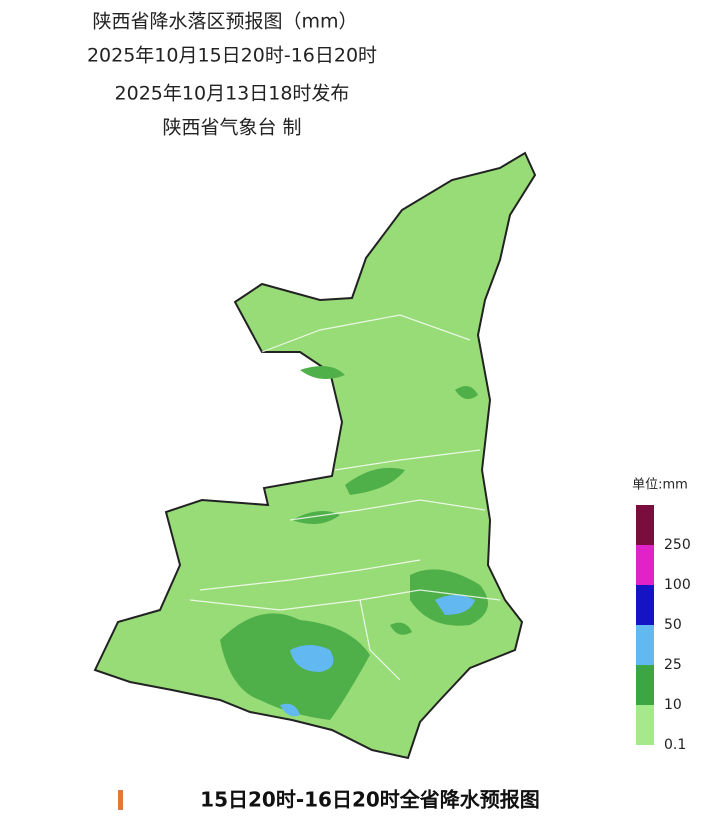 The width and height of the screenshot is (720, 820). I want to click on caption-marker, so click(120, 800).